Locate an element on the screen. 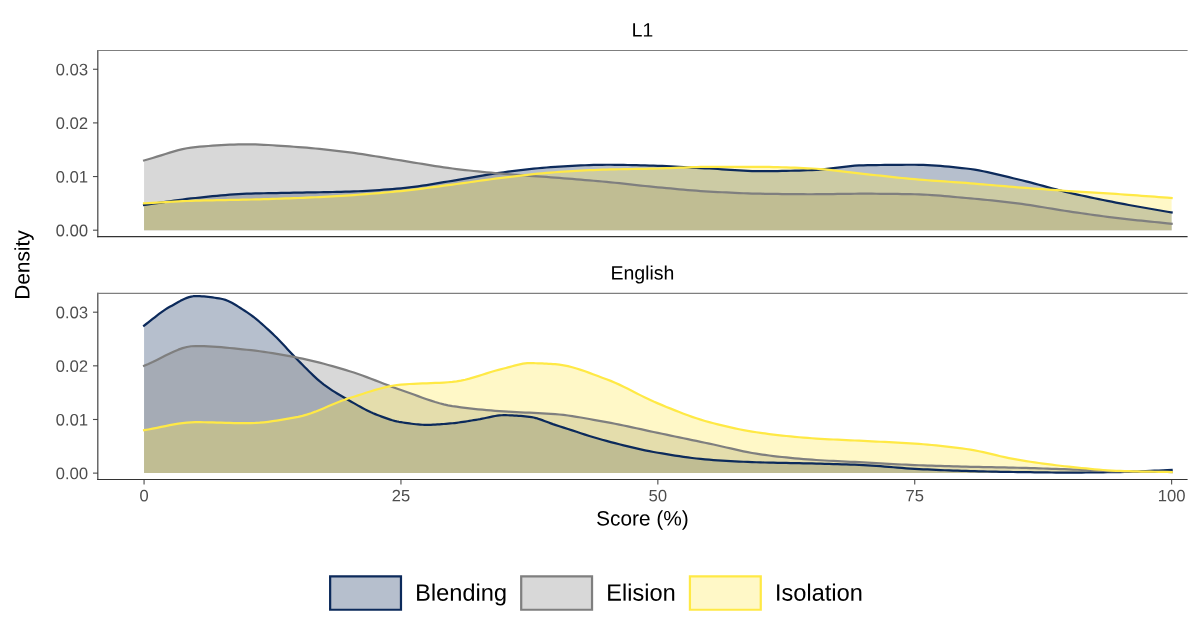 This screenshot has width=1193, height=631. legend-label: Elision is located at coordinates (641, 592).